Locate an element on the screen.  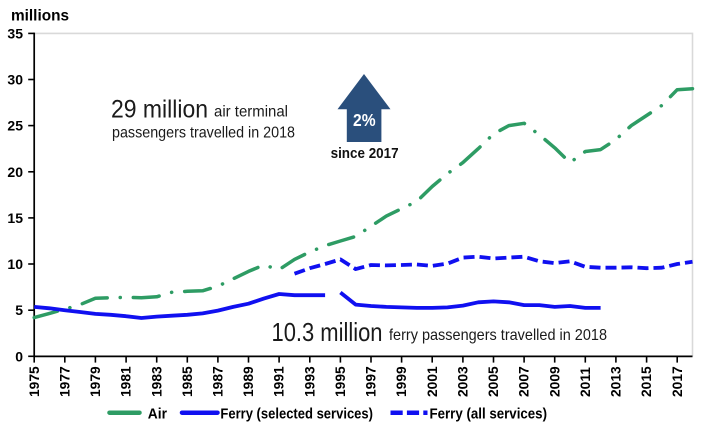
svg-text: 2017 is located at coordinates (677, 381).